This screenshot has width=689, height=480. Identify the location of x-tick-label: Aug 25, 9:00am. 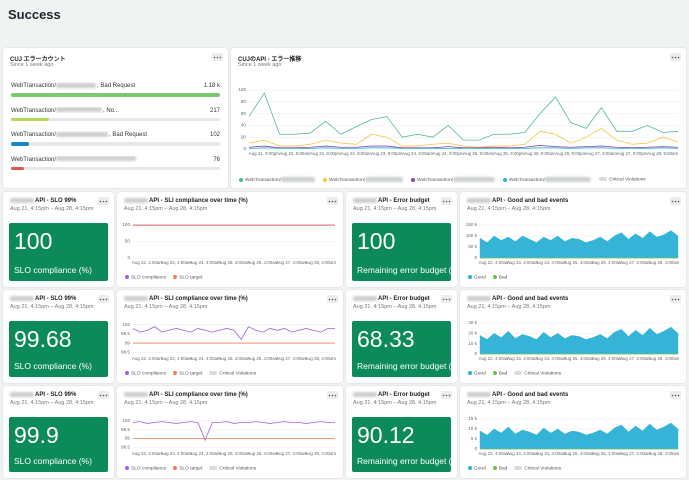
(479, 153).